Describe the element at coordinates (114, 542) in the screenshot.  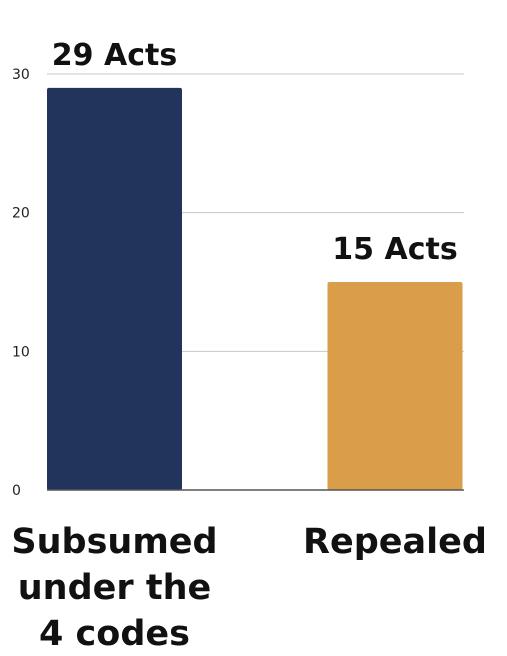
I see `category-label: Subsumed` at that location.